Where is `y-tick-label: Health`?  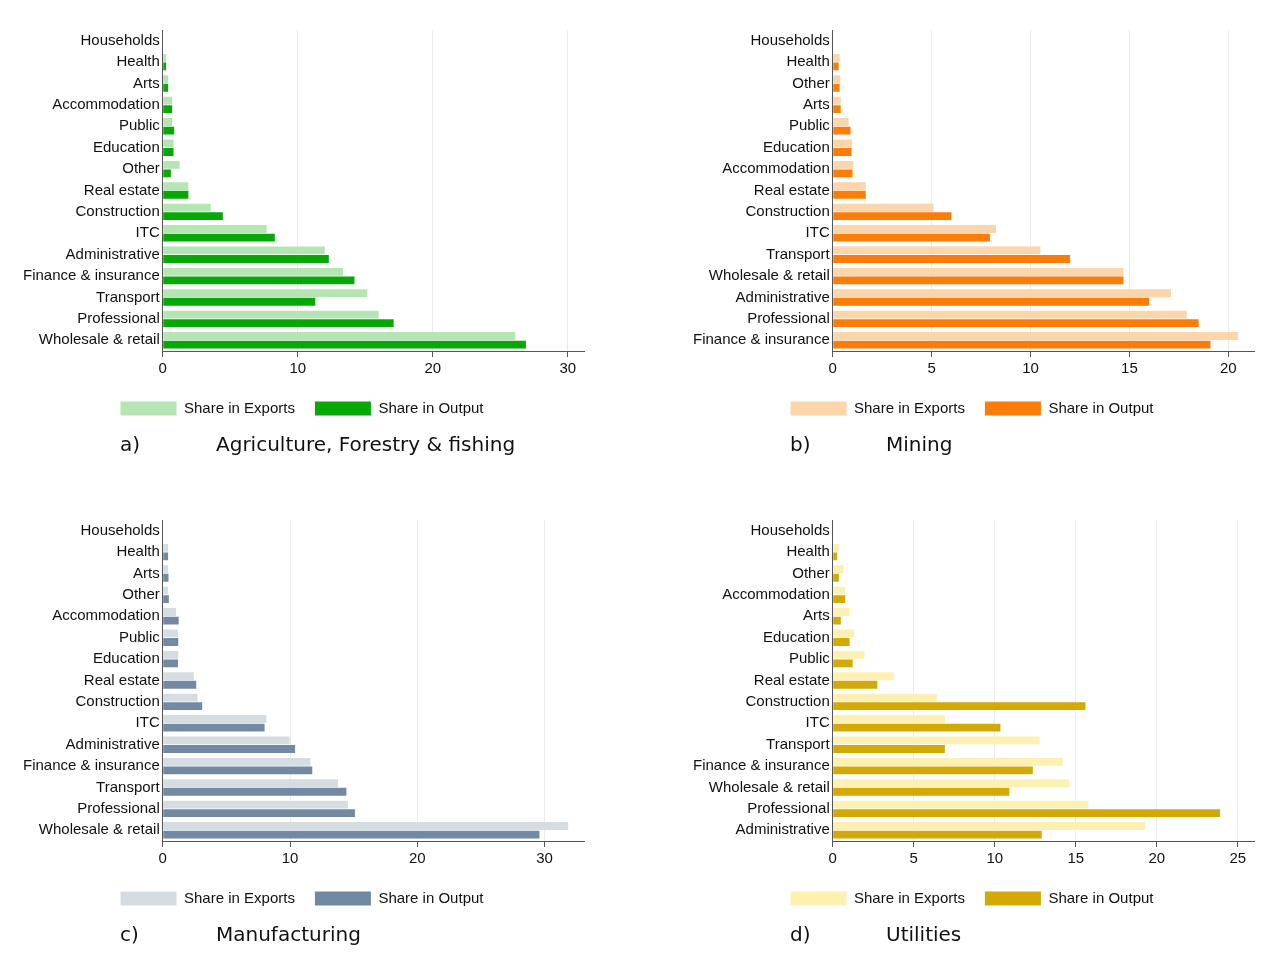
y-tick-label: Health is located at coordinates (138, 551).